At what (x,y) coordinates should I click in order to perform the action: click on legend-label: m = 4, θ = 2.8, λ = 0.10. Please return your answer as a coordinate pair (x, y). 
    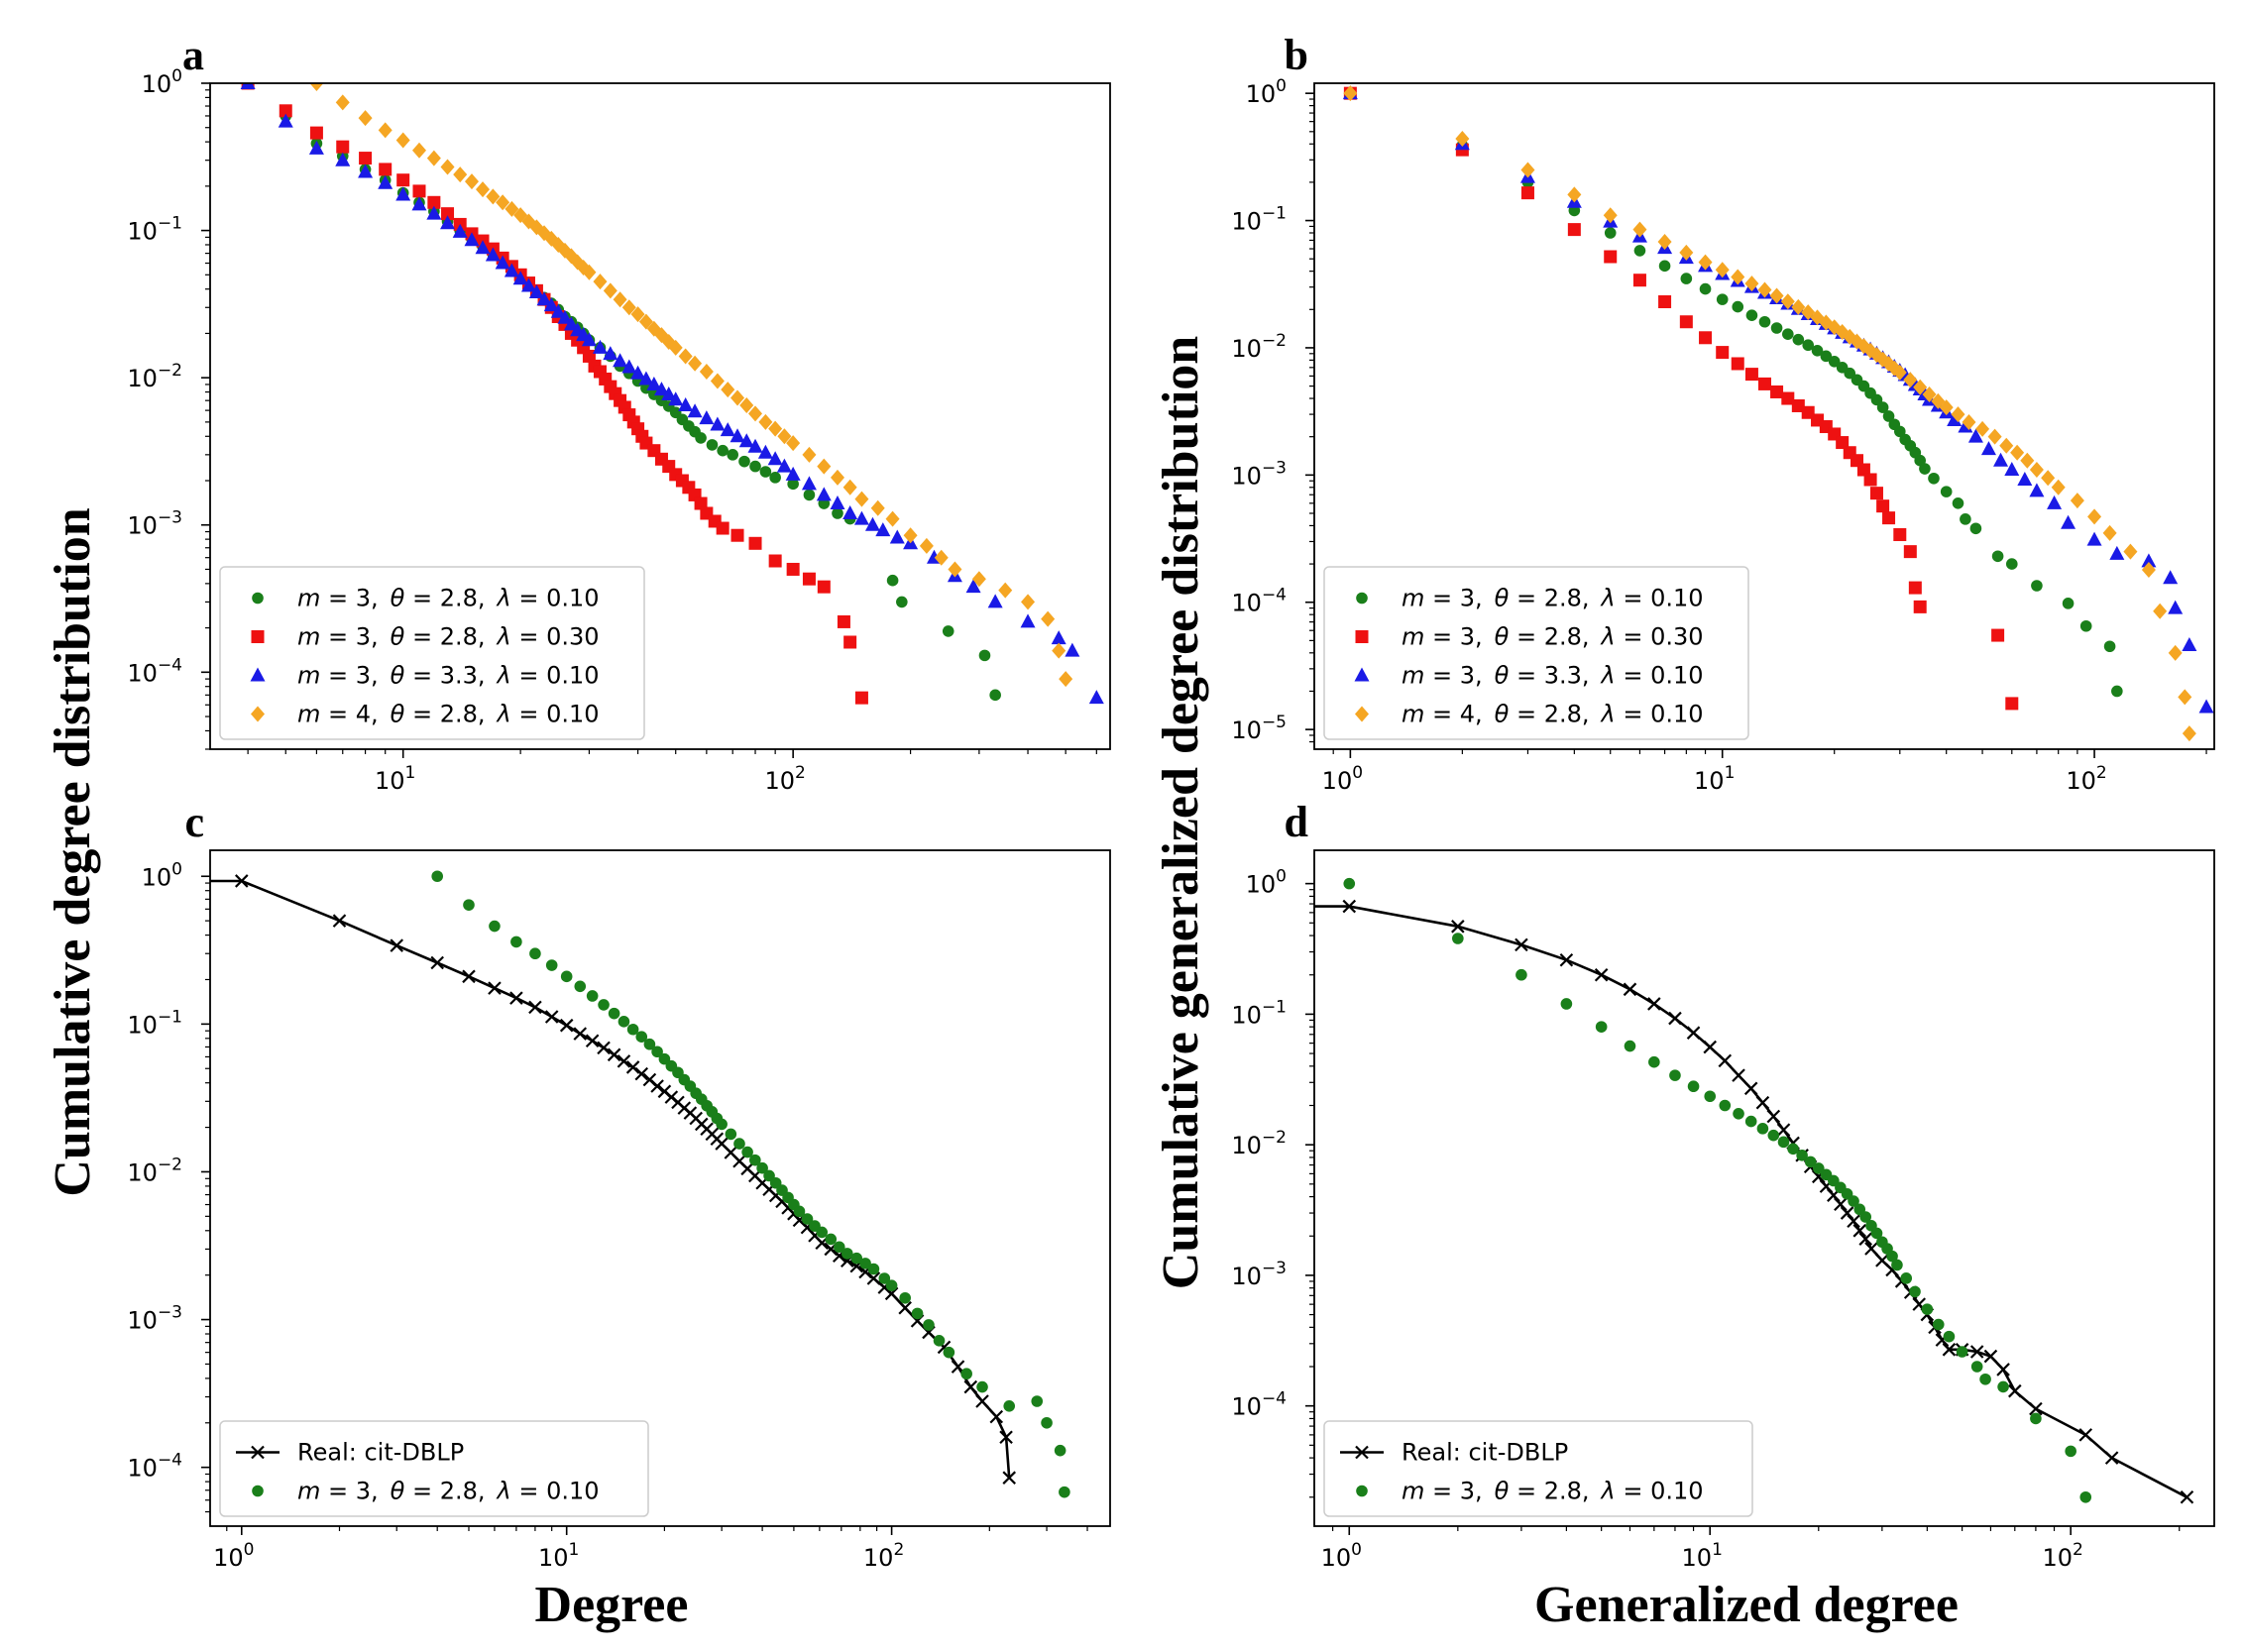
    Looking at the image, I should click on (449, 714).